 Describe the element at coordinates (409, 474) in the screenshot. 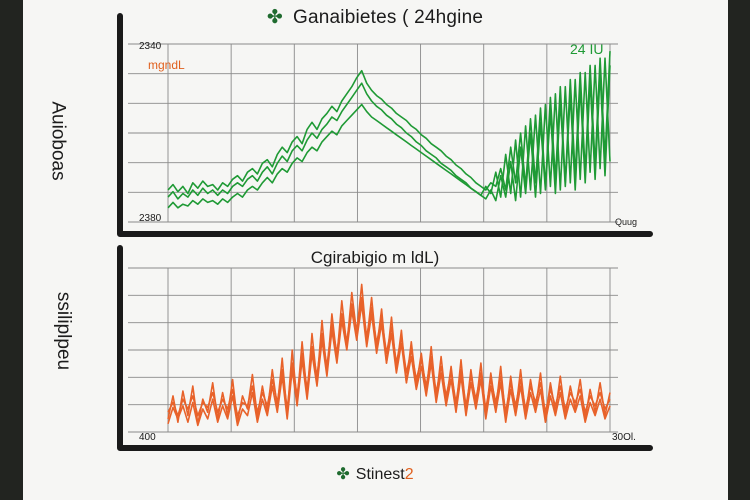

I see `bottom-legend-number: 2` at that location.